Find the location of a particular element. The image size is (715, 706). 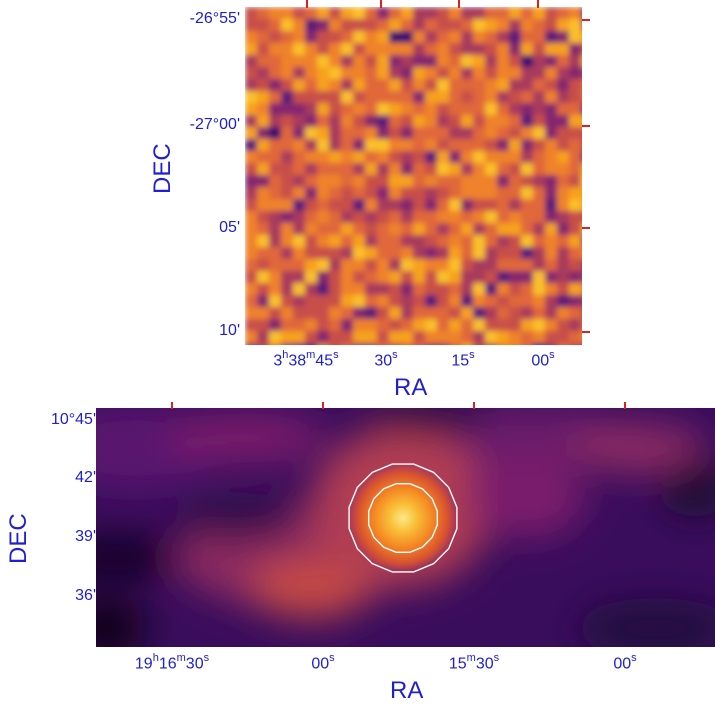

y-tick-label: -26°55' is located at coordinates (214, 18).